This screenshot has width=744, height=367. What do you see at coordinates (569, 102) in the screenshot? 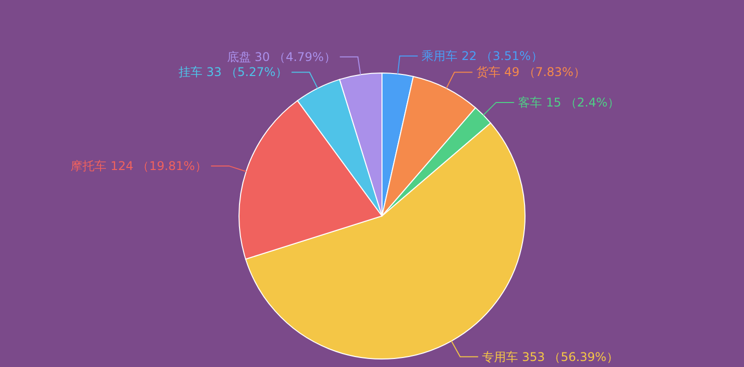
I see `slice-label: 客车 15 （2.4%）` at bounding box center [569, 102].